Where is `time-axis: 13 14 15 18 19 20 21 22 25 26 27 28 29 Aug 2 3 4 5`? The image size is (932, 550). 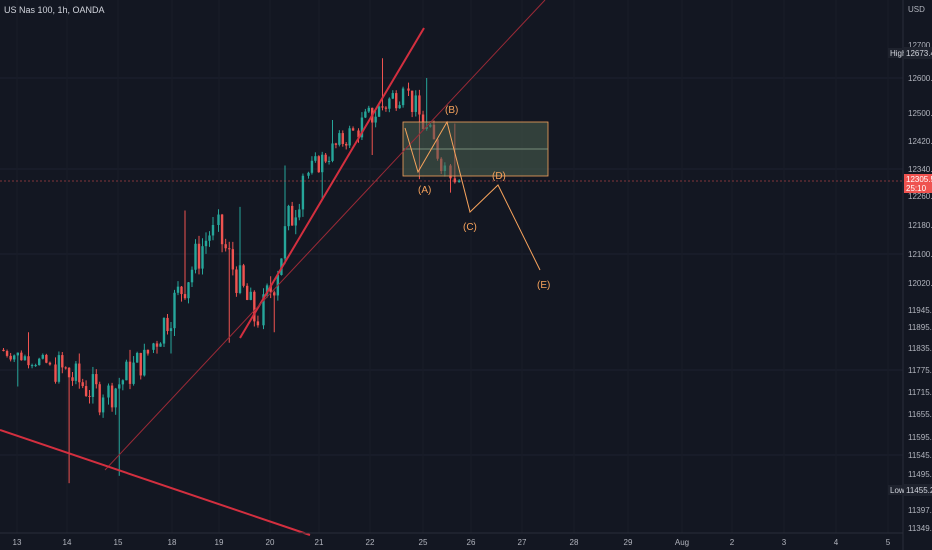
time-axis: 13 14 15 18 19 20 21 22 25 26 27 28 29 Aug 2 3 4 5 is located at coordinates (451, 539).